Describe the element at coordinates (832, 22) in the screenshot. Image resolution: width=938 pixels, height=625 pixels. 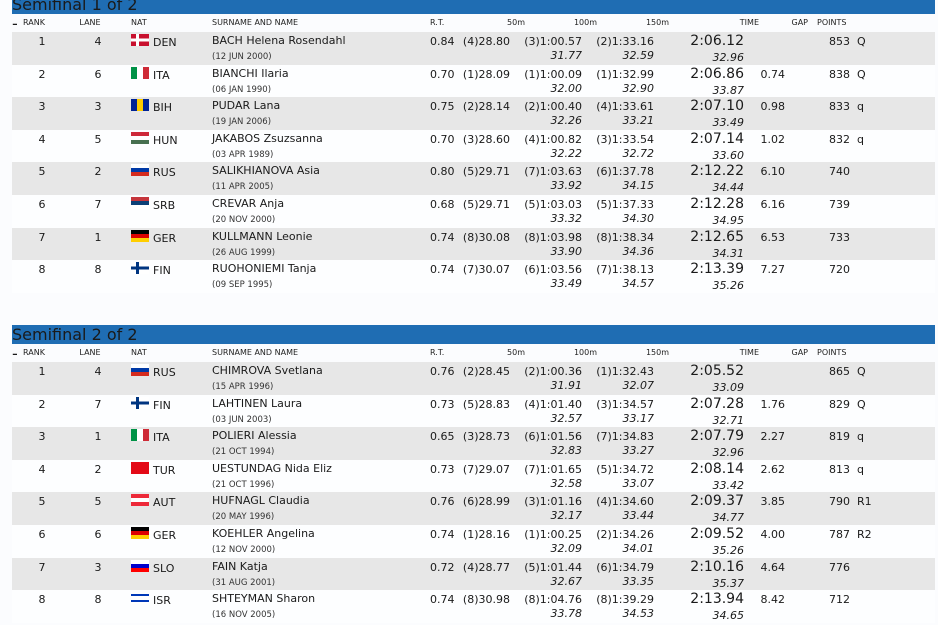
I see `column-header: POINTS` at that location.